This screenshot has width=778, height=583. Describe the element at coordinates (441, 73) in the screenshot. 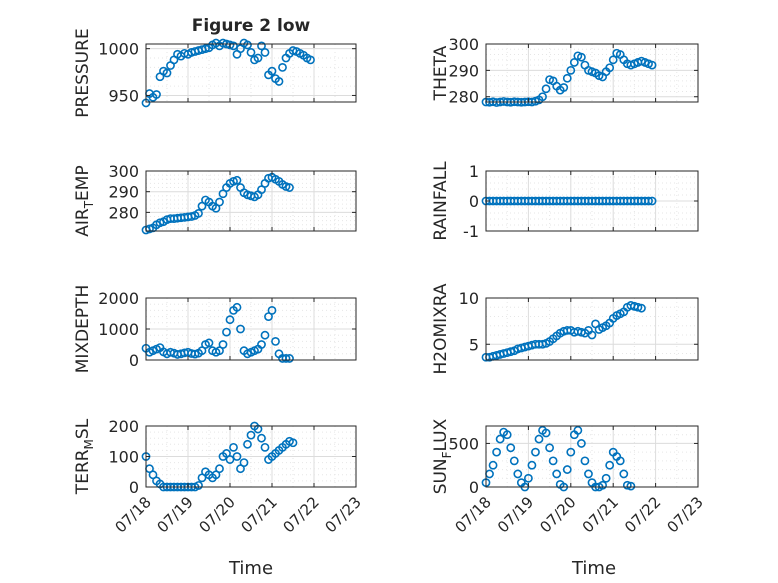

I see `y-axis-label: THETA` at that location.